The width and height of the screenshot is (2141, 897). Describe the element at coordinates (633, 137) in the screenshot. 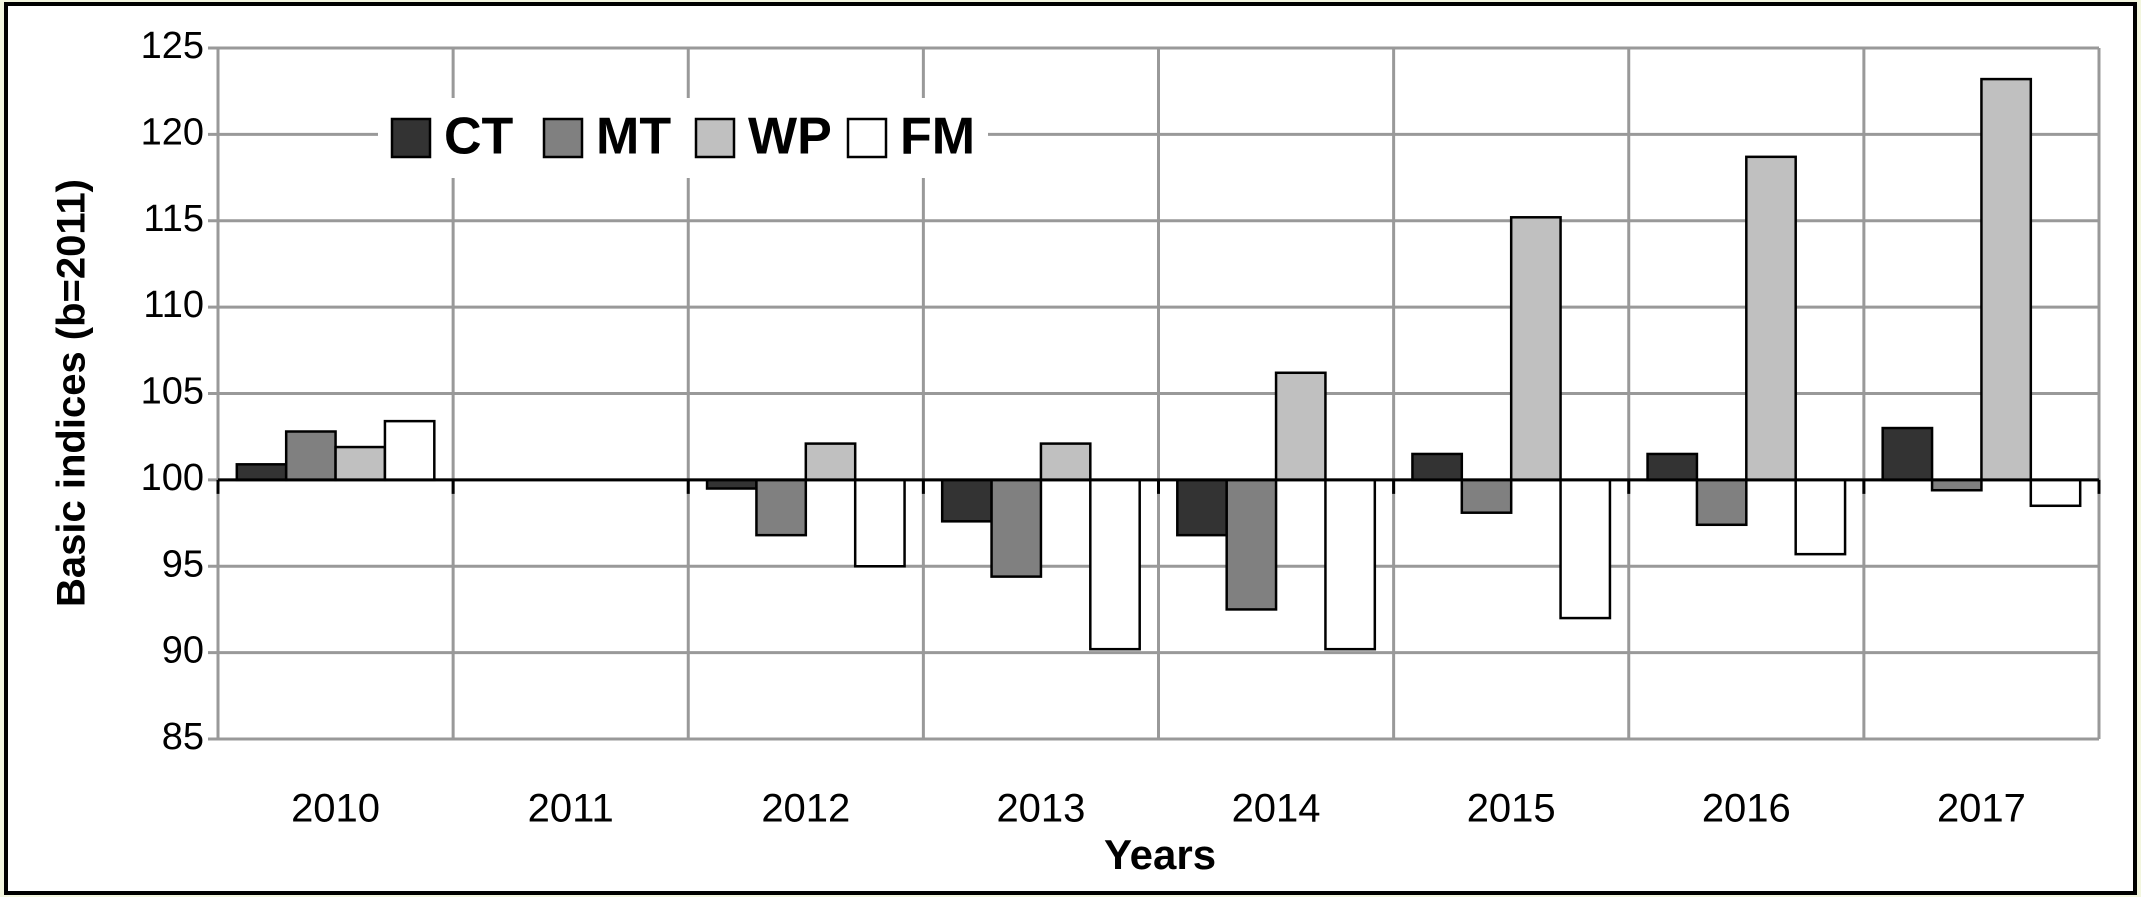

I see `legend-label: MT` at that location.